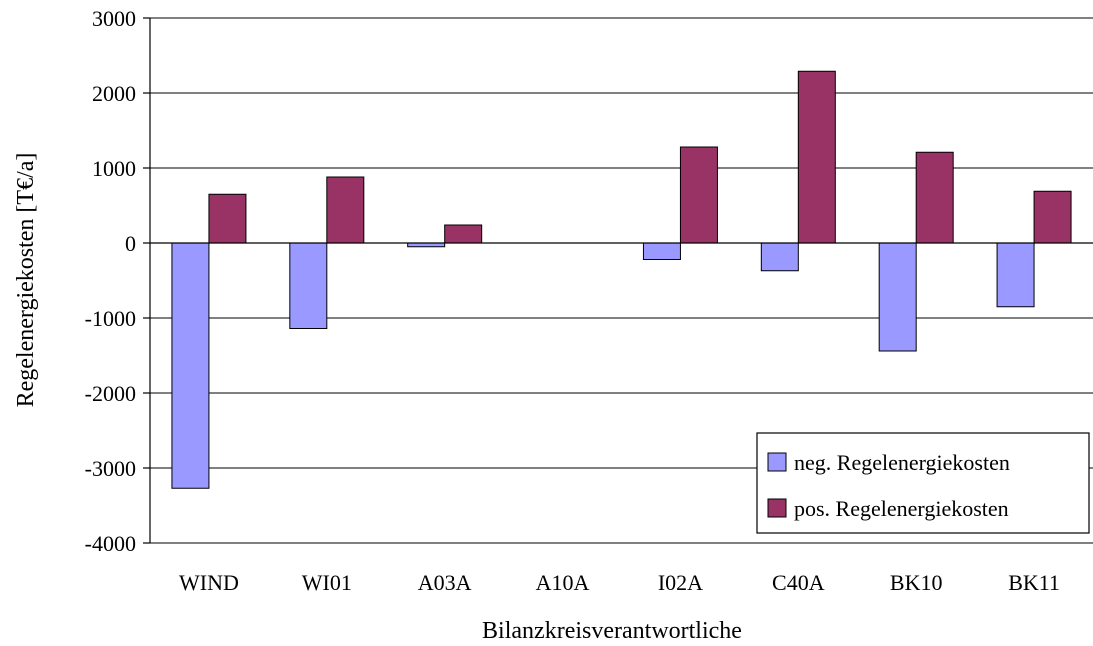  What do you see at coordinates (816, 157) in the screenshot?
I see `bar-pos-c40a` at bounding box center [816, 157].